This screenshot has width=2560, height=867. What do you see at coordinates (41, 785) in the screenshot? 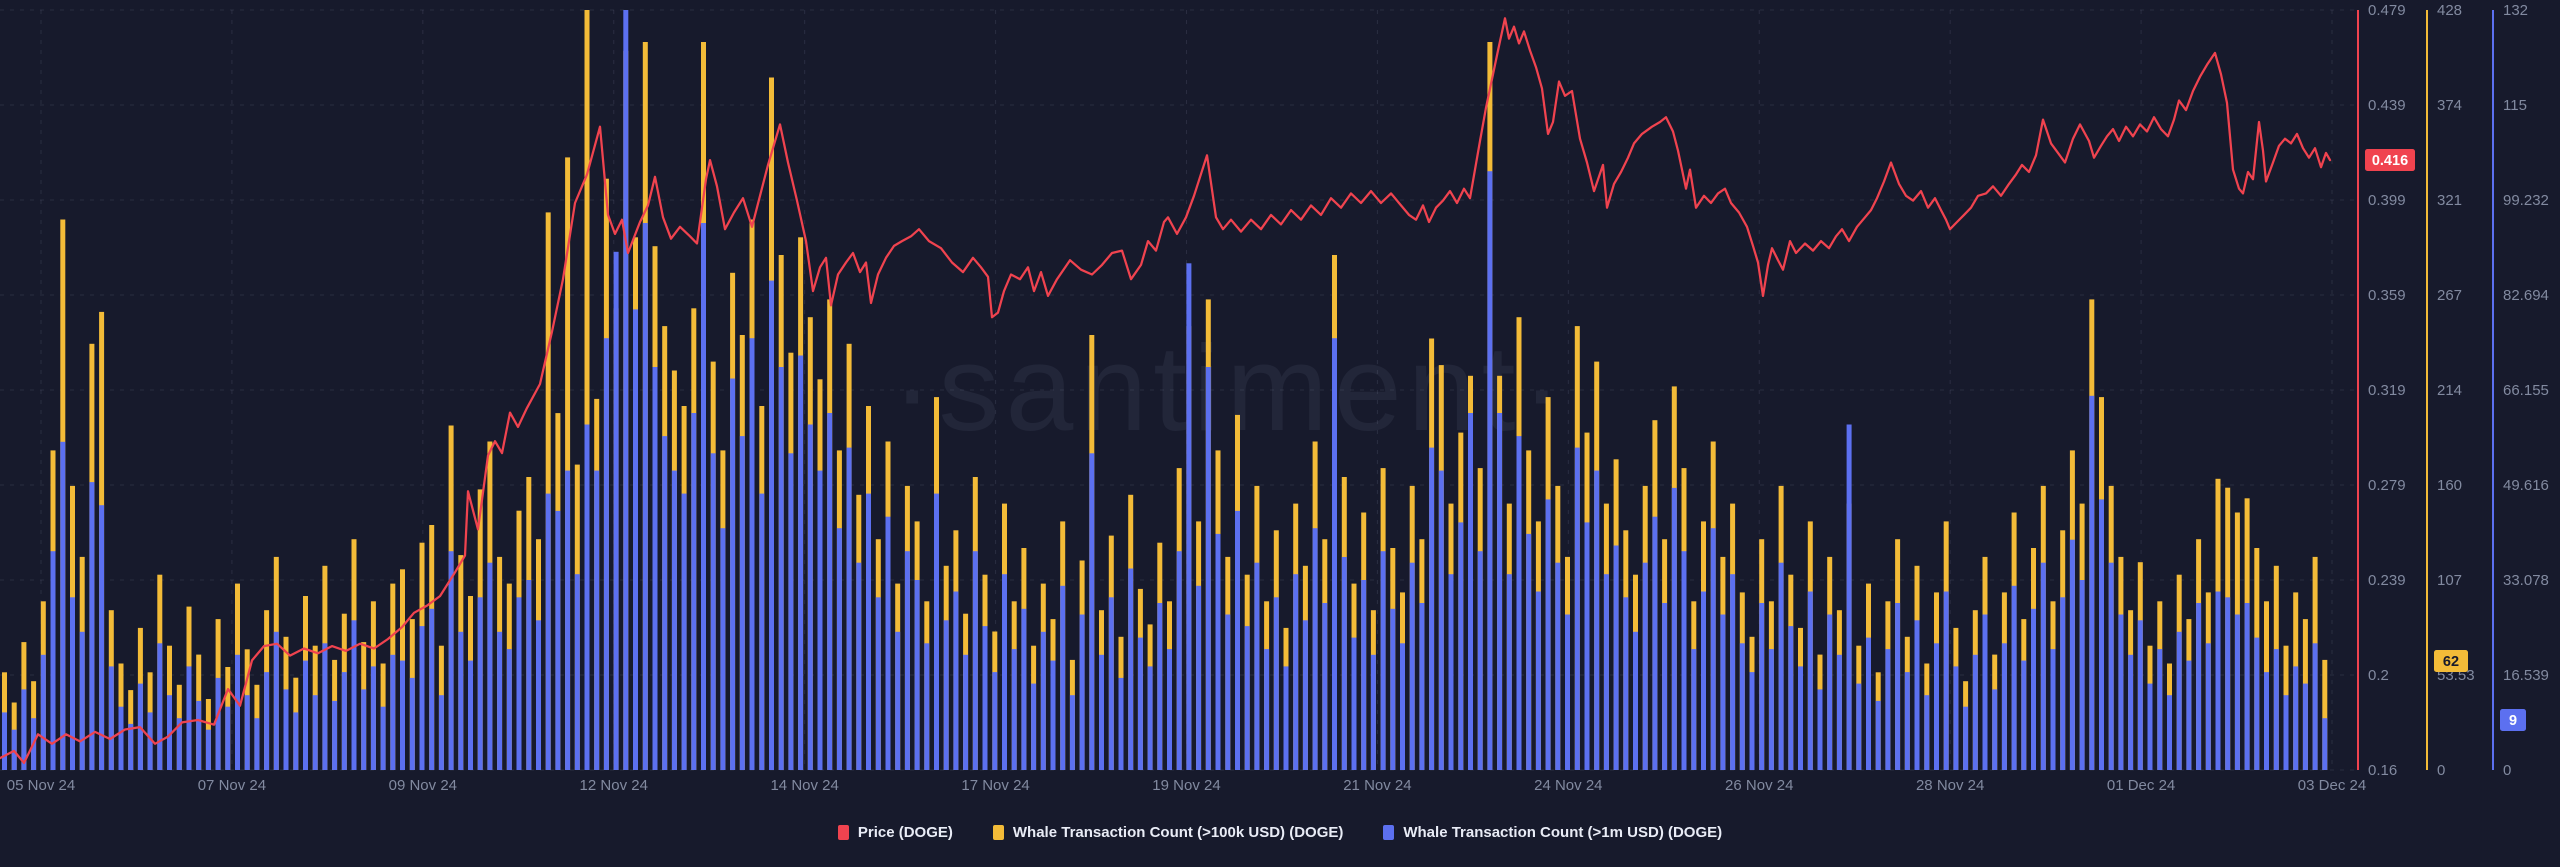
I see `svg-text: 05 Nov 24` at bounding box center [41, 785].